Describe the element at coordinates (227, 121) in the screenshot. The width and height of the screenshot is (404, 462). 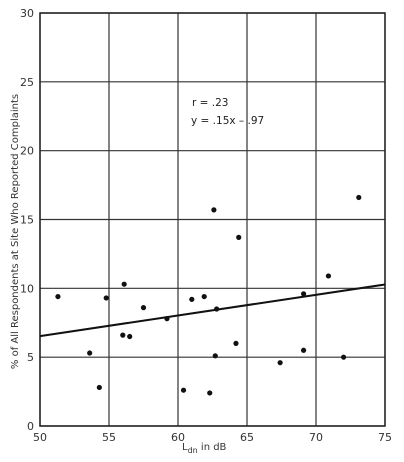
I see `annotation-equation: y = .15x – .97` at that location.